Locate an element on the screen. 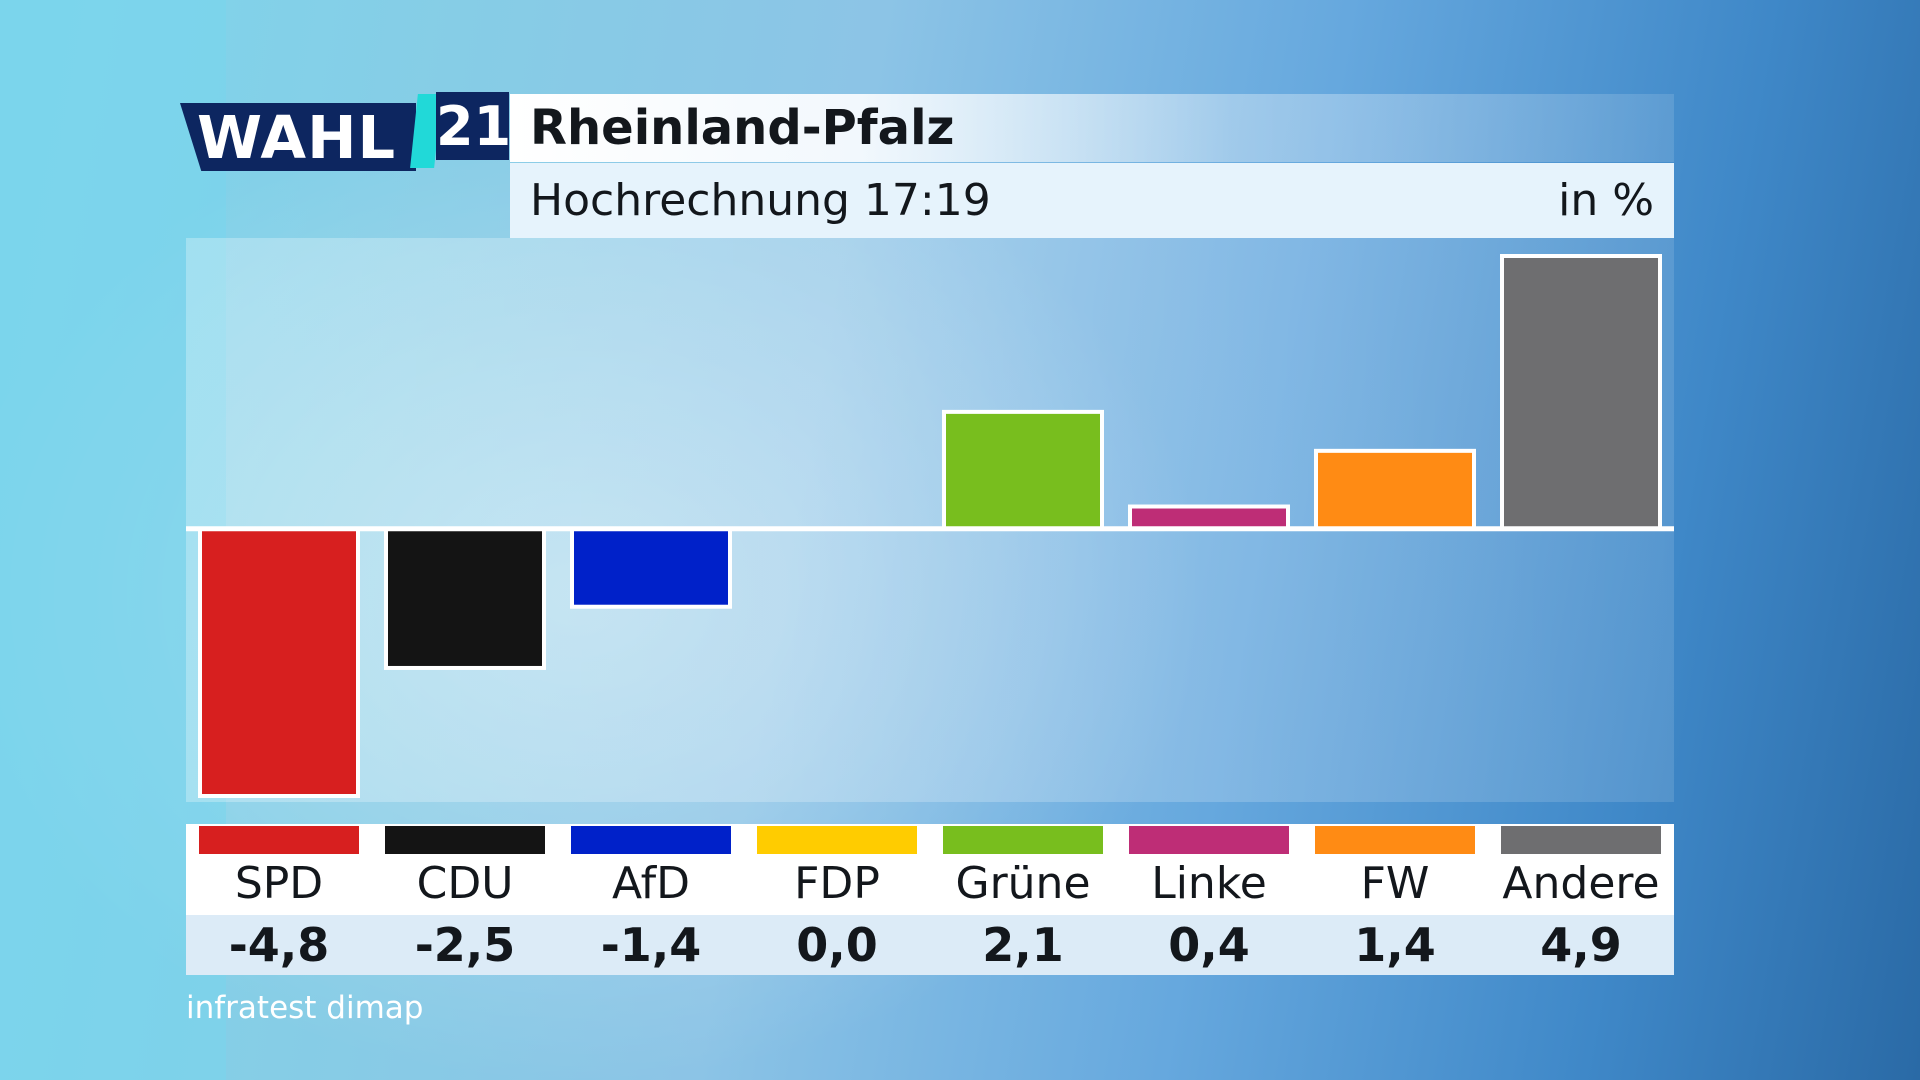  legend-label-andere: Andere is located at coordinates (1581, 883).